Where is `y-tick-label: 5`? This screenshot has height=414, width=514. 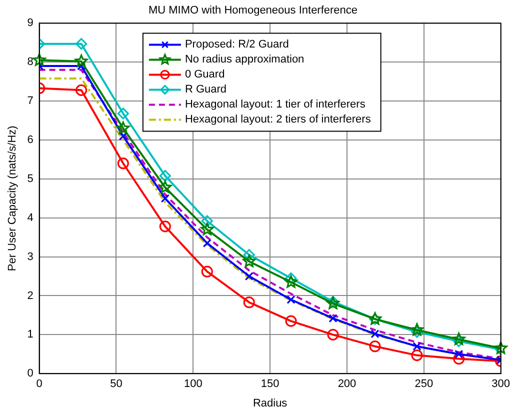
y-tick-label: 5 is located at coordinates (30, 178).